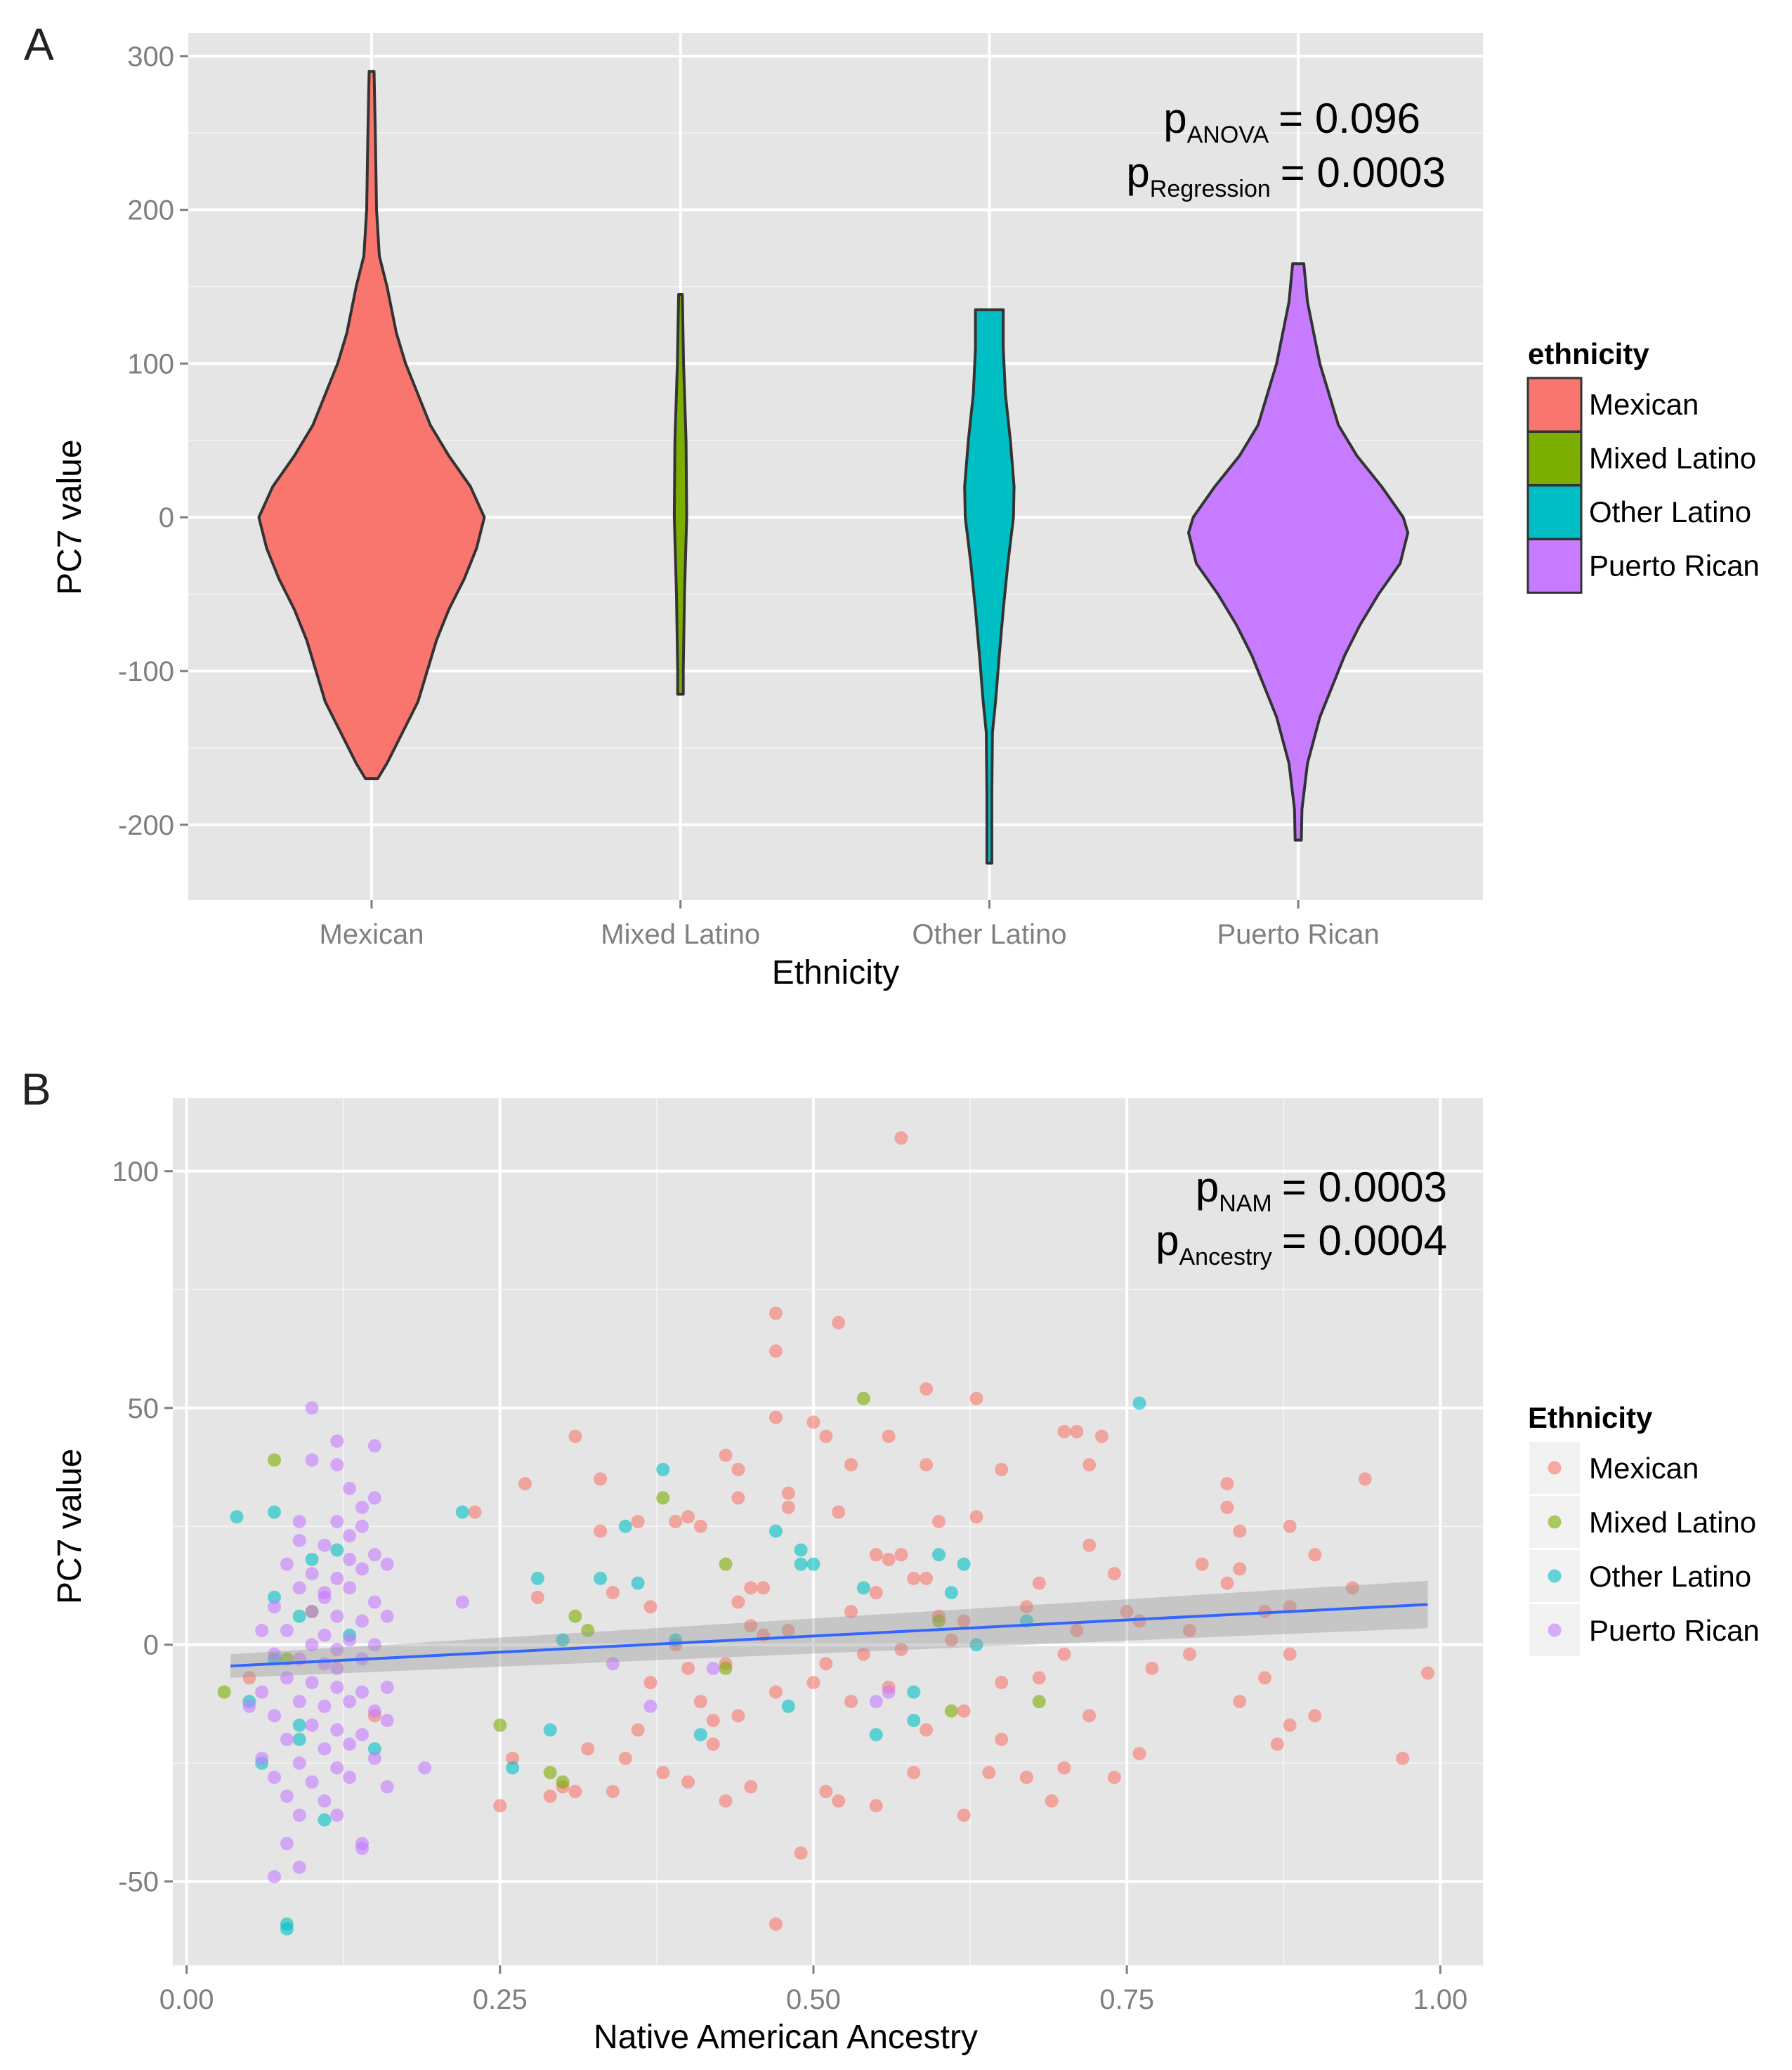 The height and width of the screenshot is (2070, 1792). What do you see at coordinates (1674, 1630) in the screenshot?
I see `legend-label: Puerto Rican` at bounding box center [1674, 1630].